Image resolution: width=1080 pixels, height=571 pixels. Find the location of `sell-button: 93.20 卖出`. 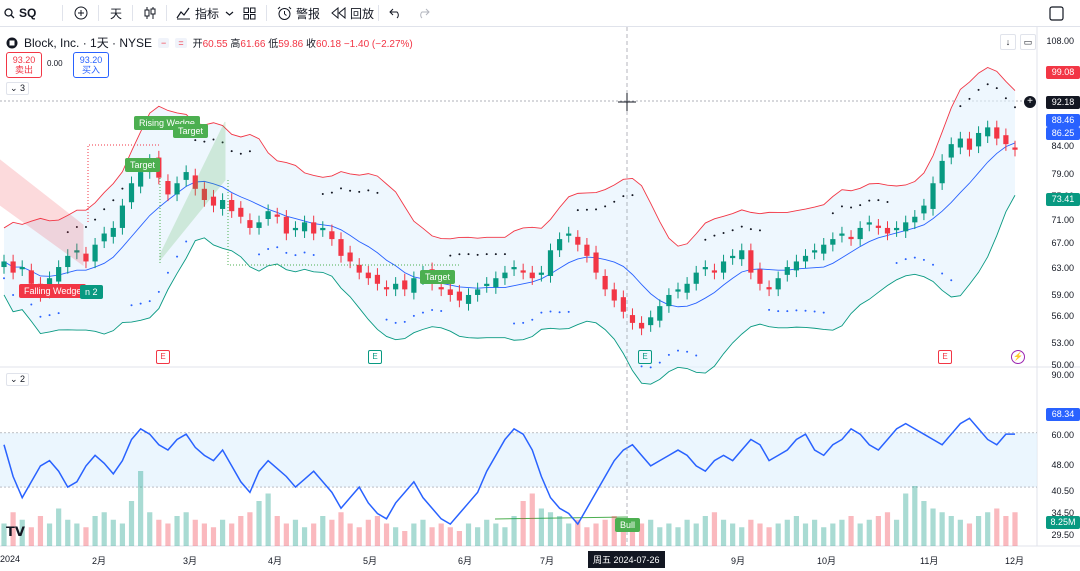

sell-button: 93.20 卖出 is located at coordinates (24, 65).